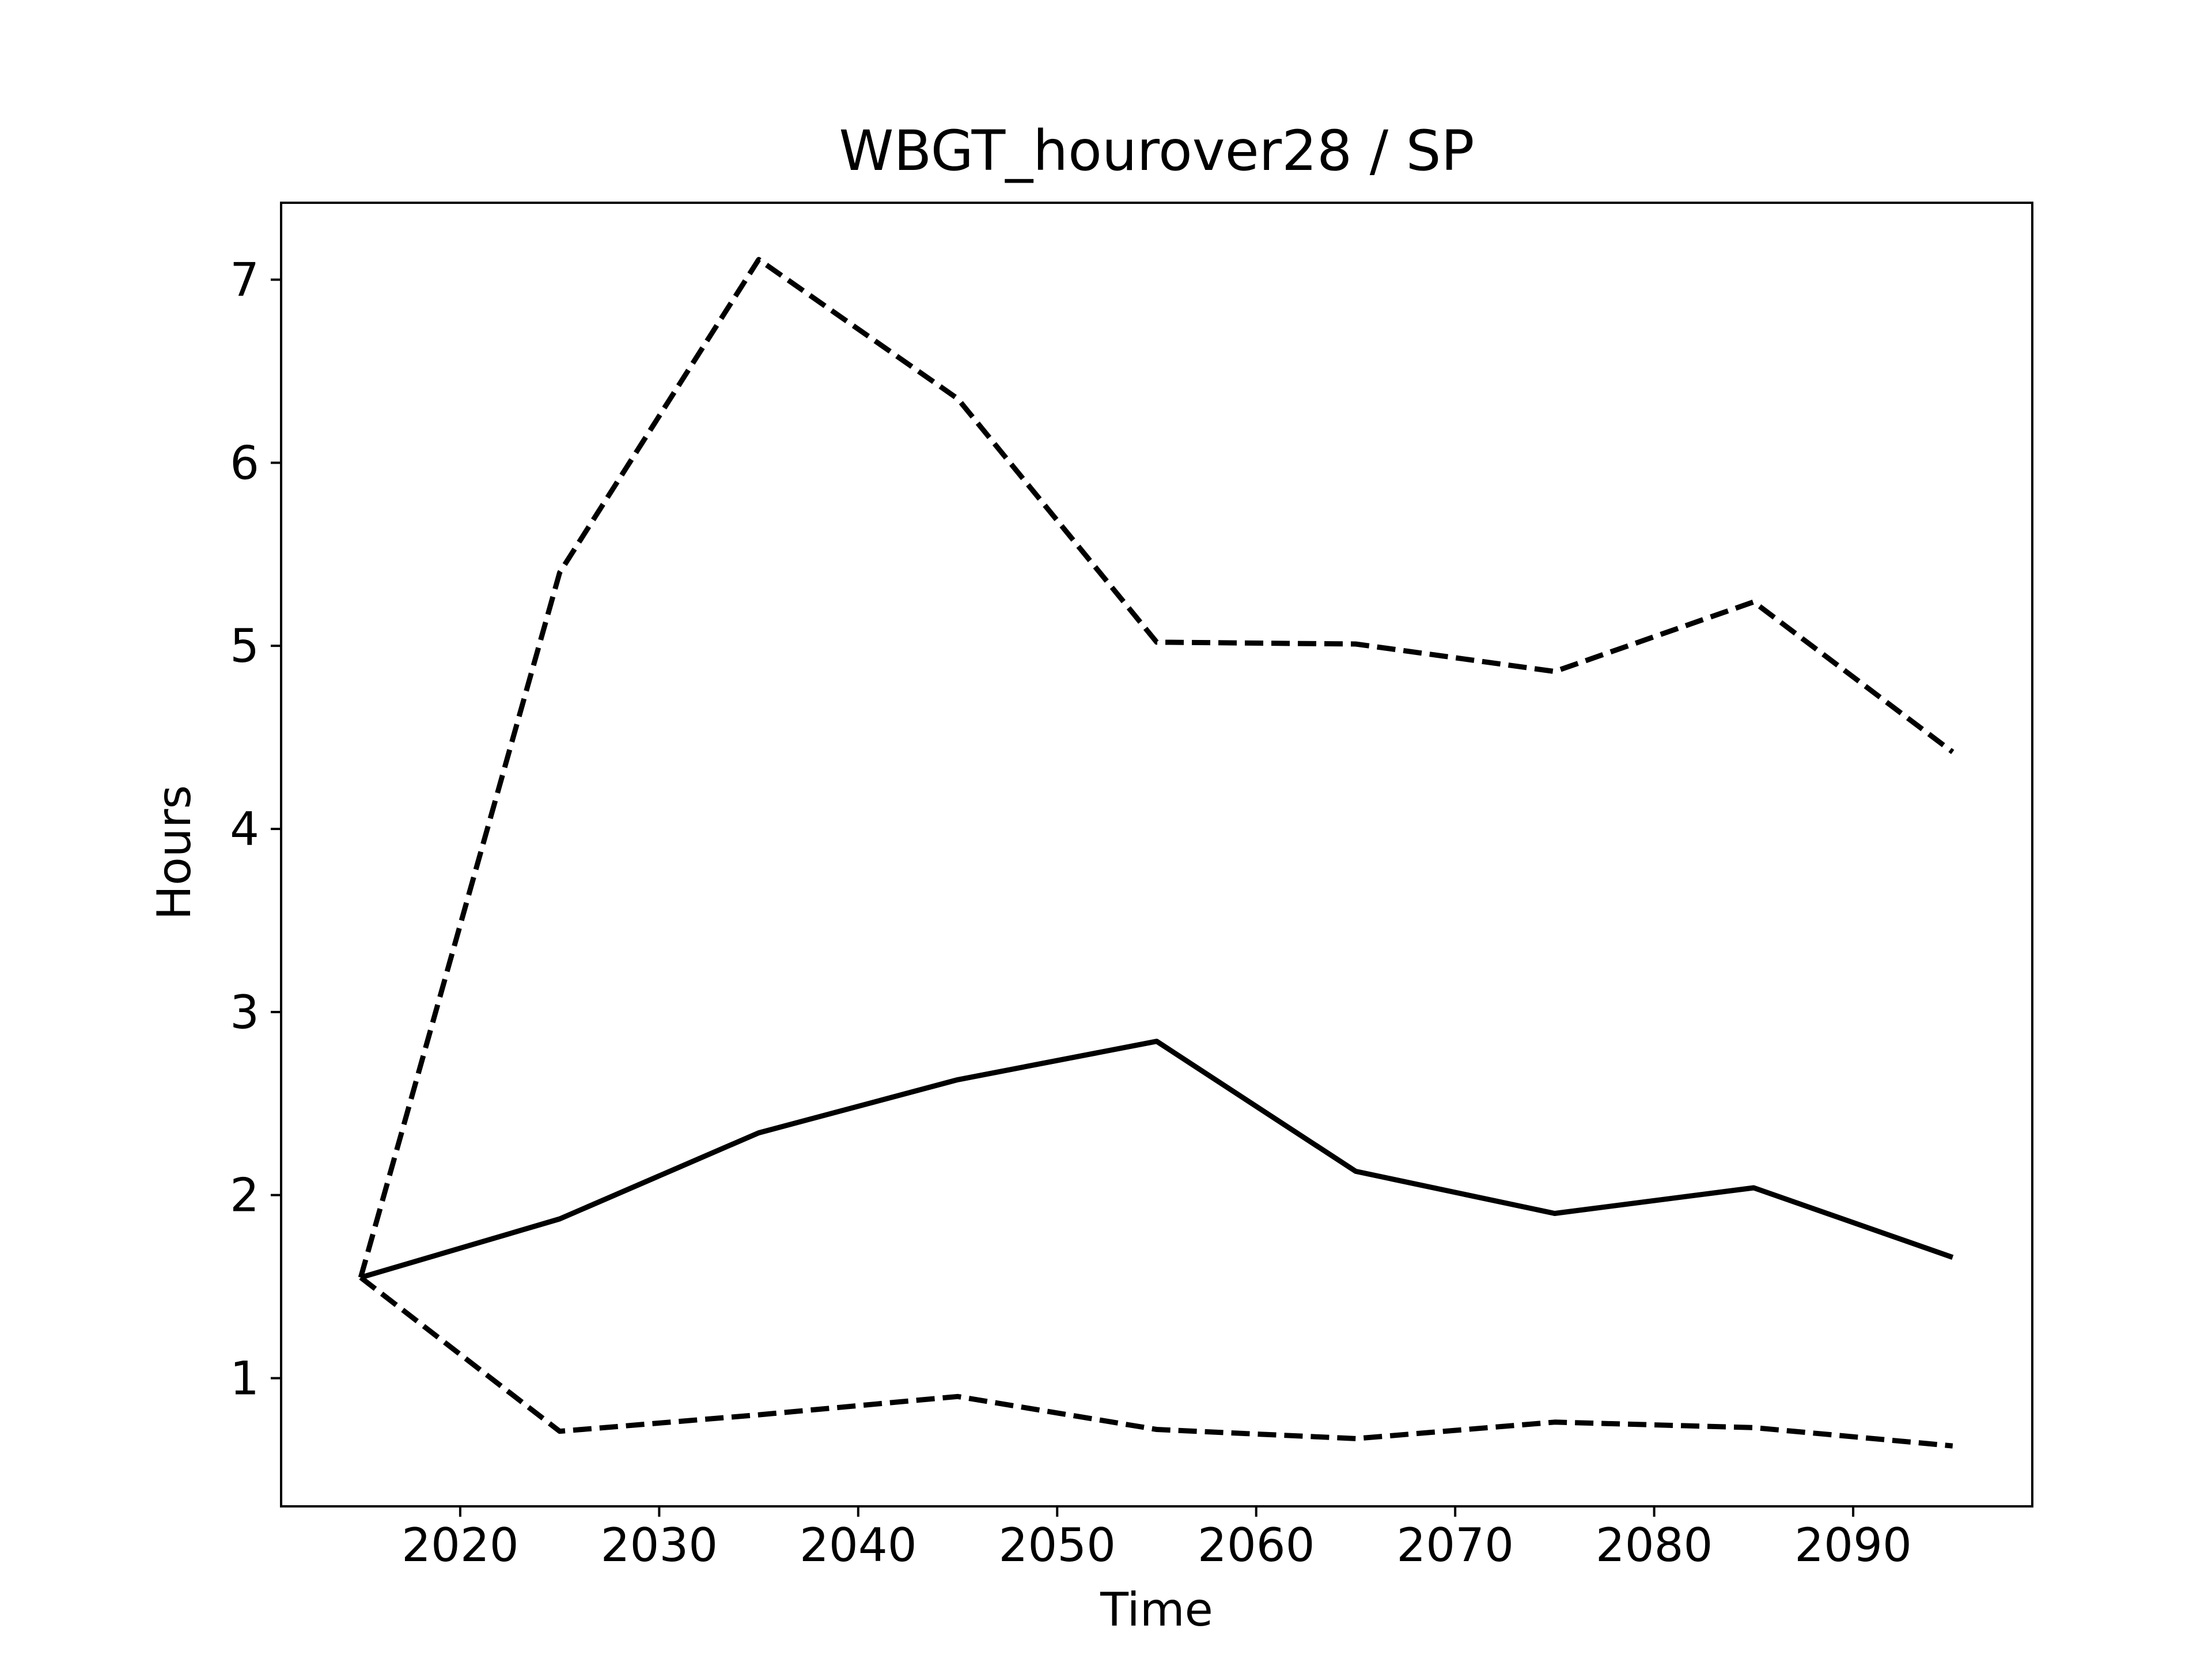 This screenshot has width=2212, height=1659. What do you see at coordinates (1057, 1545) in the screenshot?
I see `x-tick-label-2050: 2050` at bounding box center [1057, 1545].